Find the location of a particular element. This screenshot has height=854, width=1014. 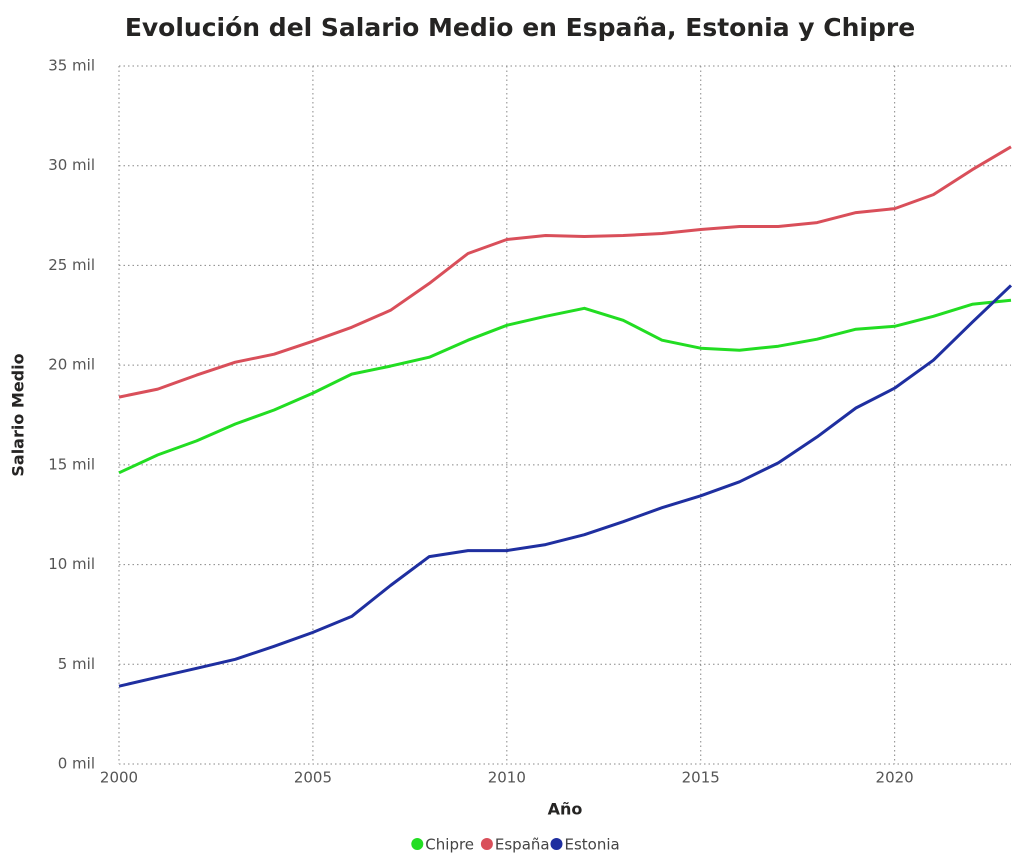

y-tick-label: 30 mil is located at coordinates (71, 165).